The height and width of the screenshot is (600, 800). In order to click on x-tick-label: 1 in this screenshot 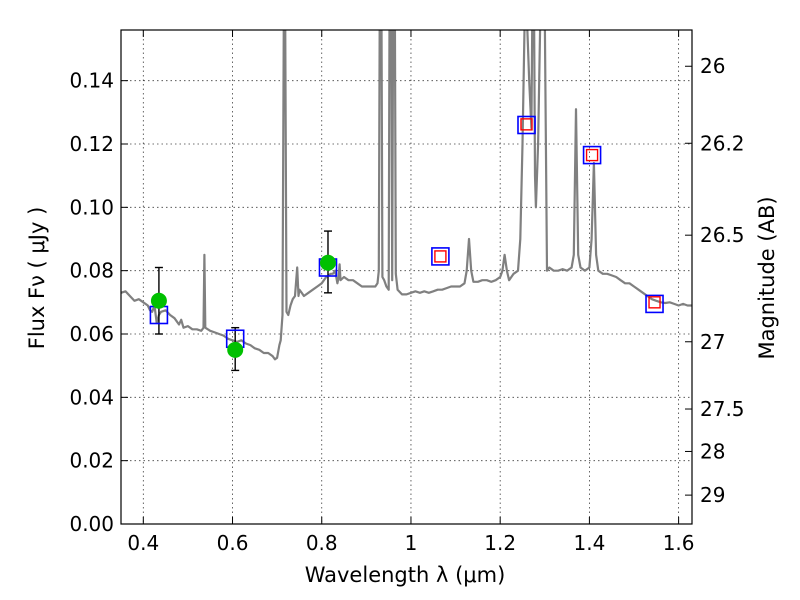, I will do `click(411, 543)`.